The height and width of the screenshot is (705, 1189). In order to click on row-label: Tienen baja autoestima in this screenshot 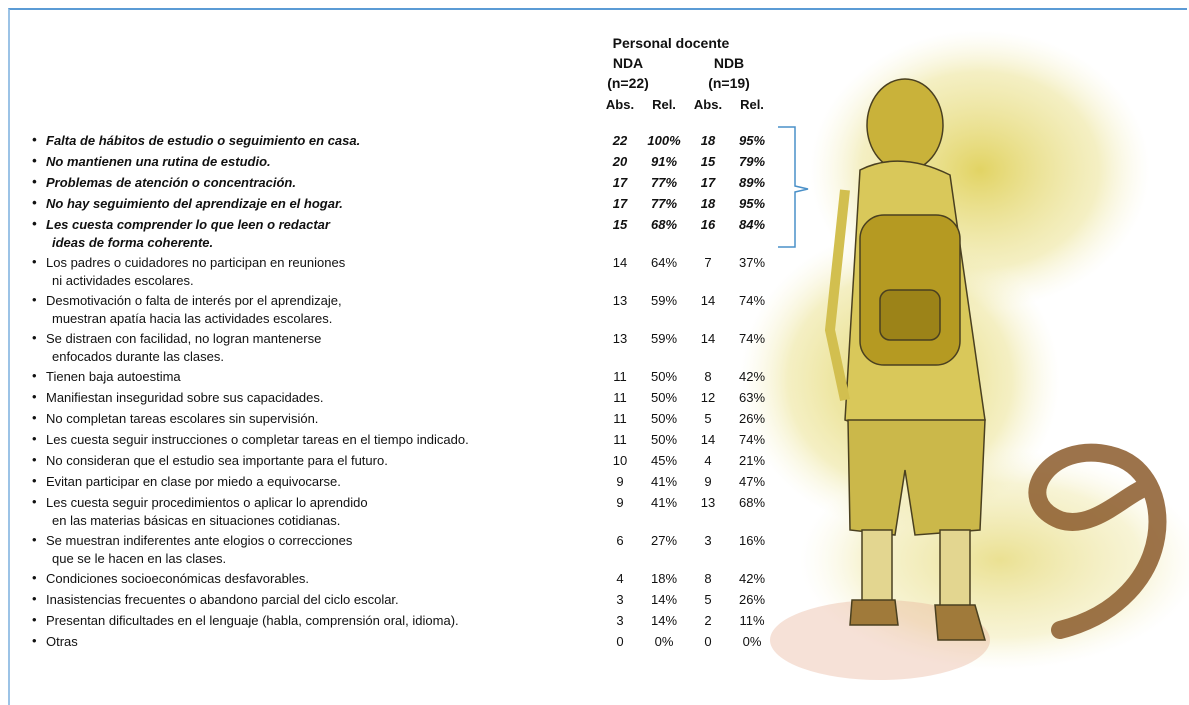, I will do `click(113, 377)`.